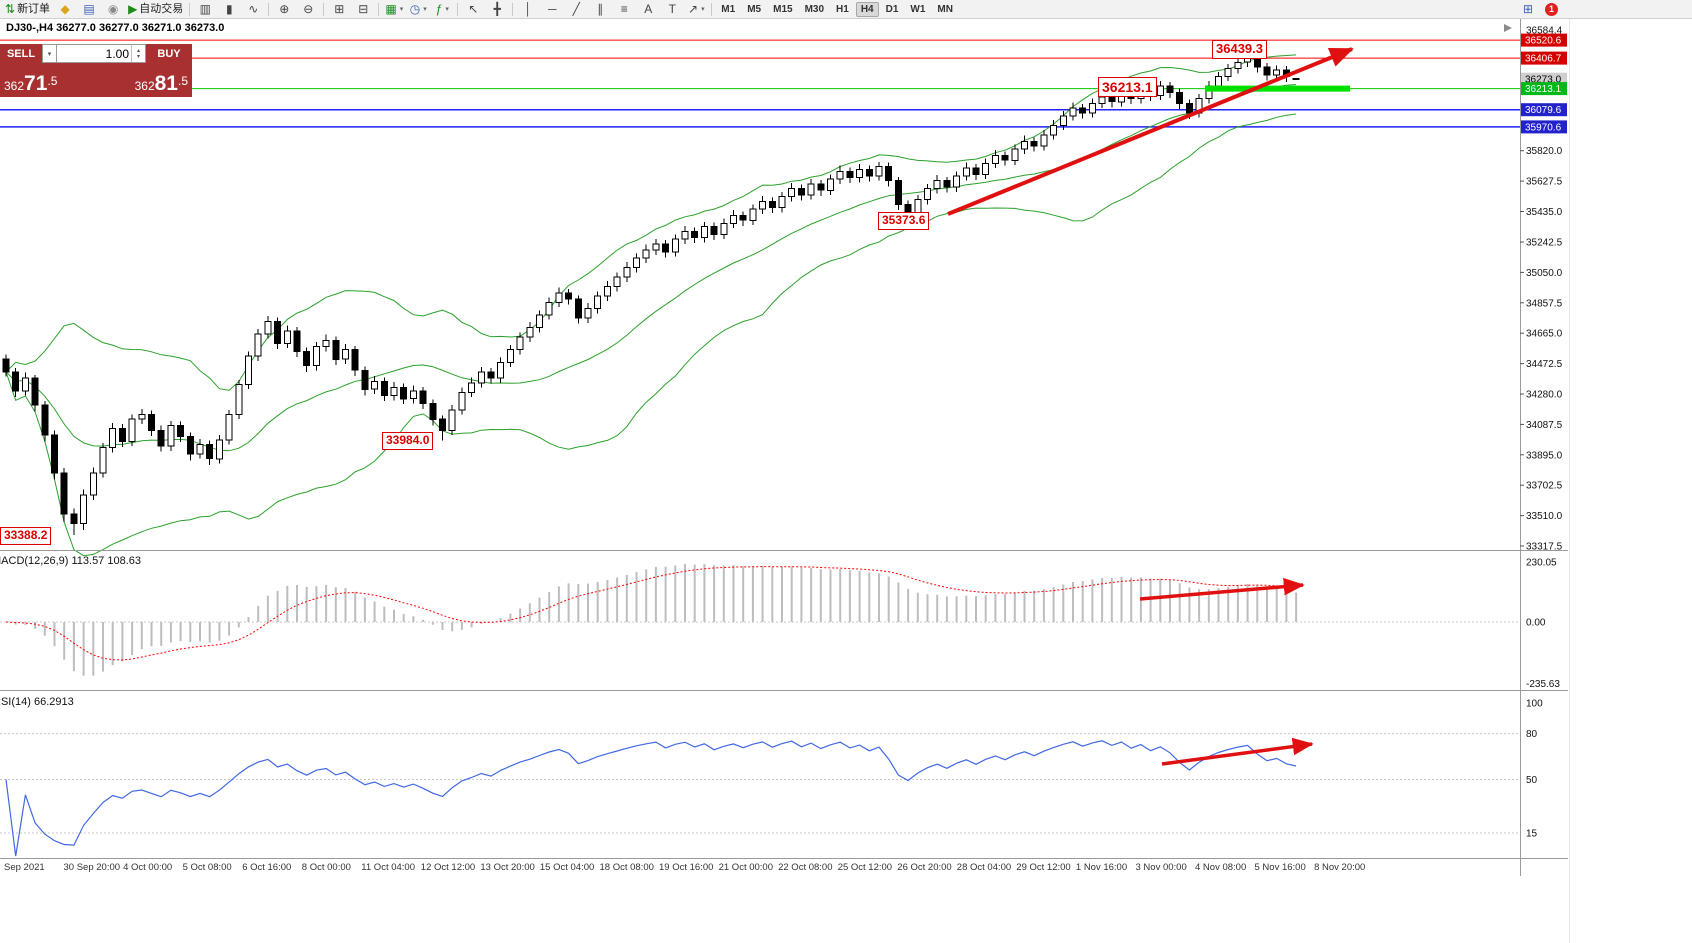 The width and height of the screenshot is (1692, 943). I want to click on price-axis-label: 35820.0, so click(1544, 151).